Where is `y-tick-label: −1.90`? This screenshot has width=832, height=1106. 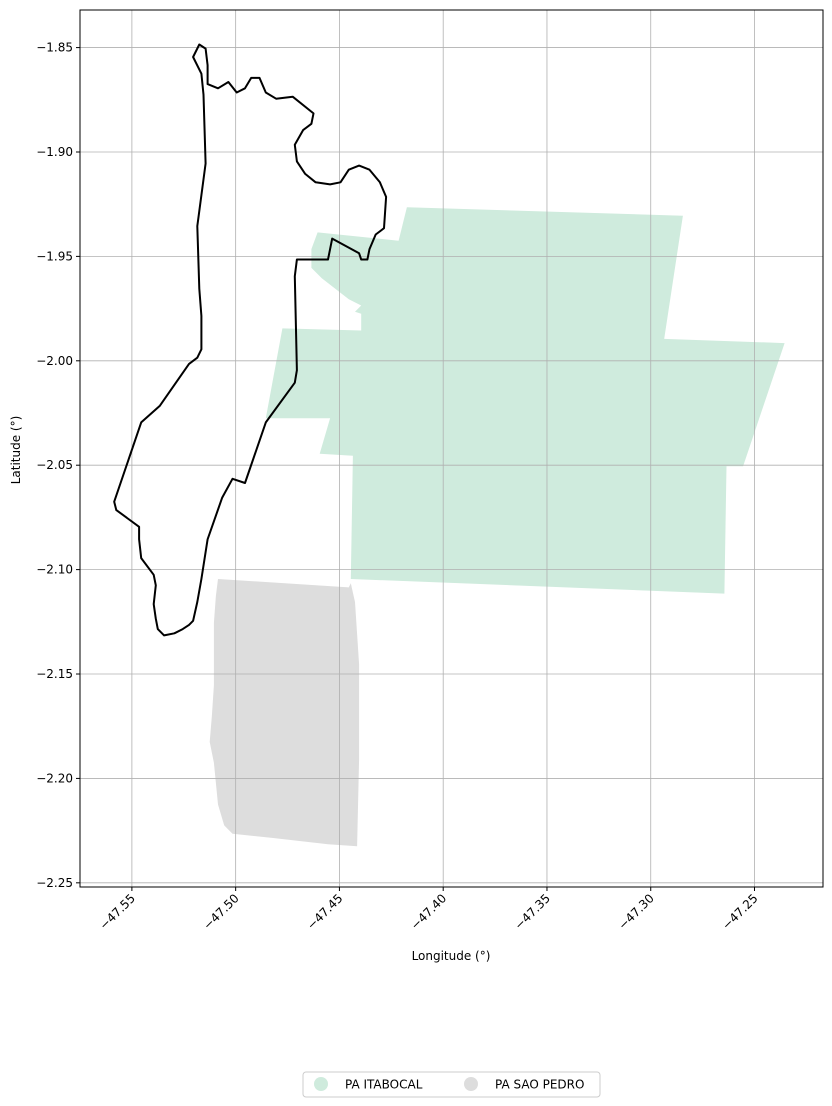 y-tick-label: −1.90 is located at coordinates (54, 152).